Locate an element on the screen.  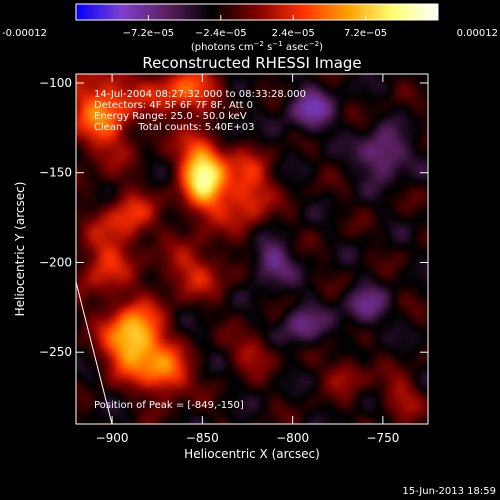
x-tick-label: −900 is located at coordinates (112, 438).